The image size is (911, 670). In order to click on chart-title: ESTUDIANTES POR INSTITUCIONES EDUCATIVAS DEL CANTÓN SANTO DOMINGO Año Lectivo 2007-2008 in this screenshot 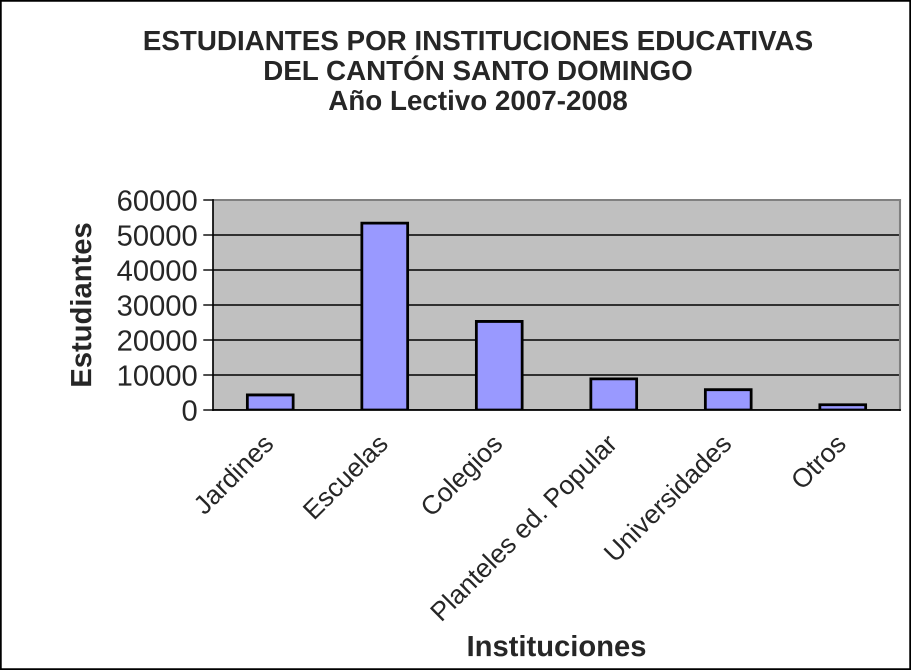, I will do `click(478, 70)`.